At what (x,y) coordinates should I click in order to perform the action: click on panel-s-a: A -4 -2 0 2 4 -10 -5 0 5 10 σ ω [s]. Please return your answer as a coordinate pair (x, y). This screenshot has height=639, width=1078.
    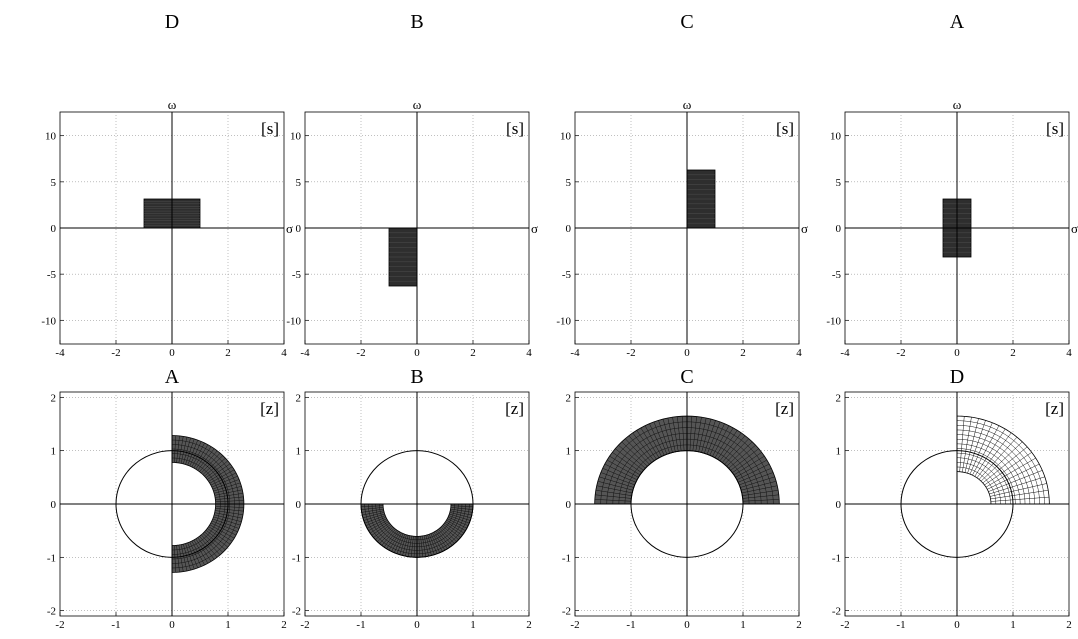
    Looking at the image, I should click on (952, 185).